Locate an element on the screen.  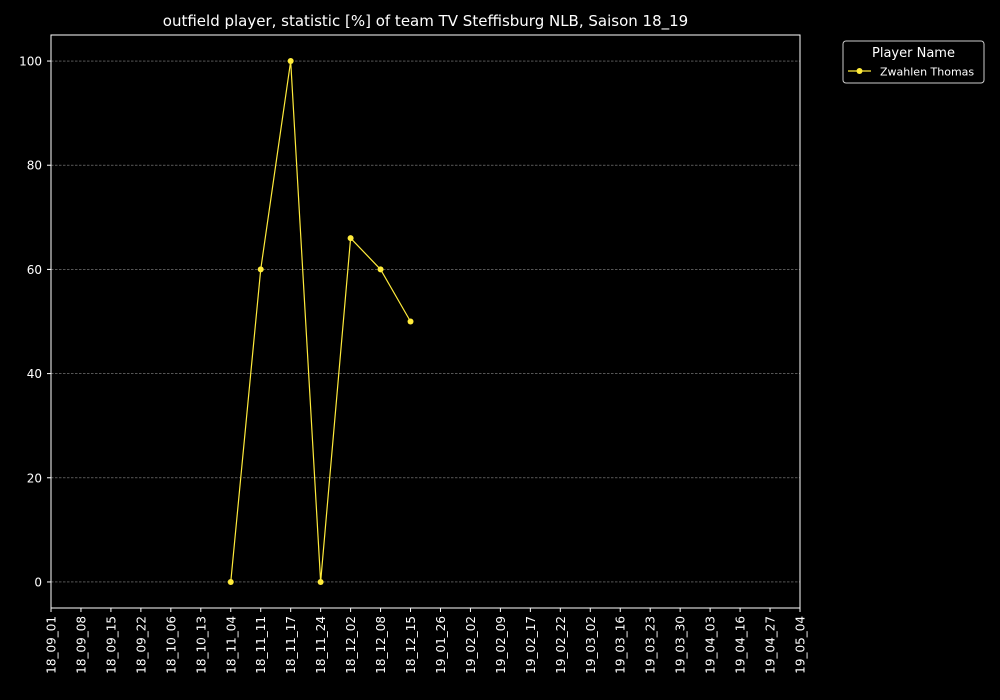
x-tick-label: 19_05_04 is located at coordinates (801, 645).